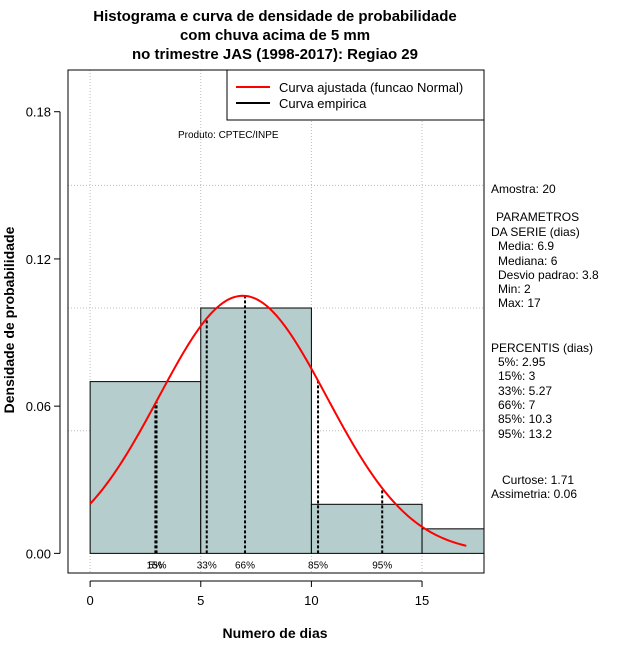 The width and height of the screenshot is (640, 660). What do you see at coordinates (38, 406) in the screenshot?
I see `y-tick-label-1: 0.06` at bounding box center [38, 406].